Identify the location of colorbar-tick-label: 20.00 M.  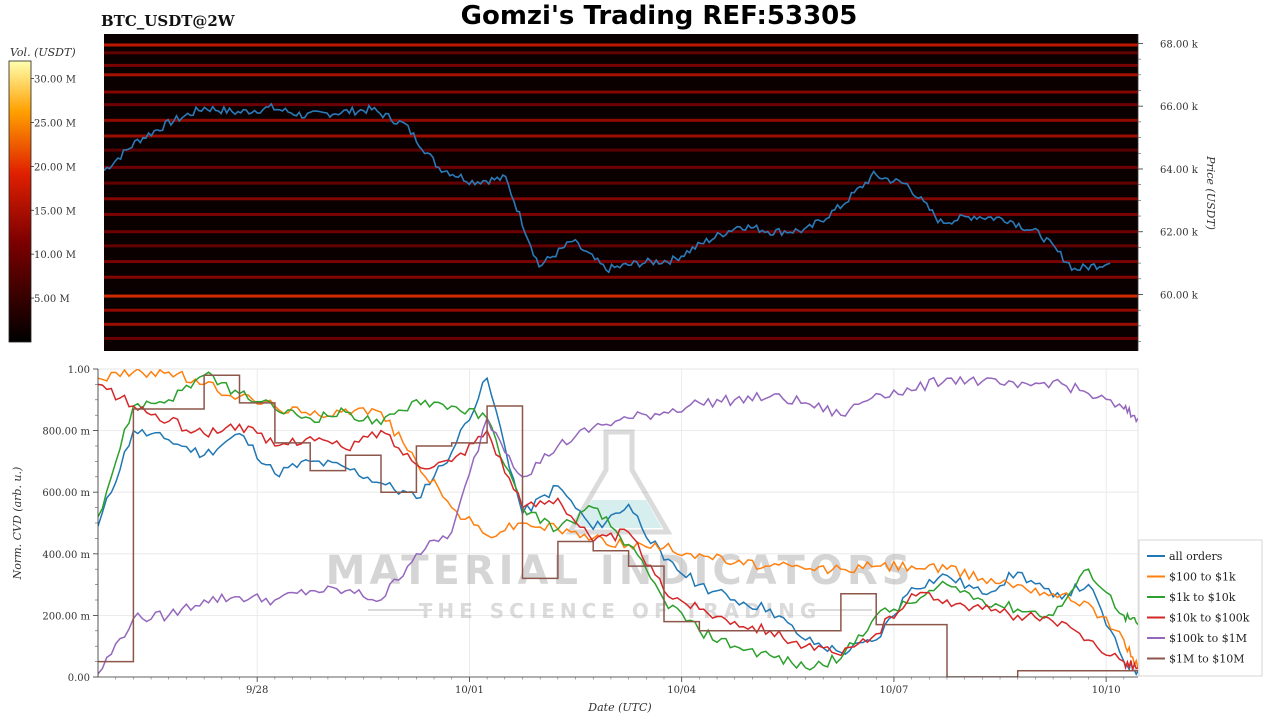
(55, 167).